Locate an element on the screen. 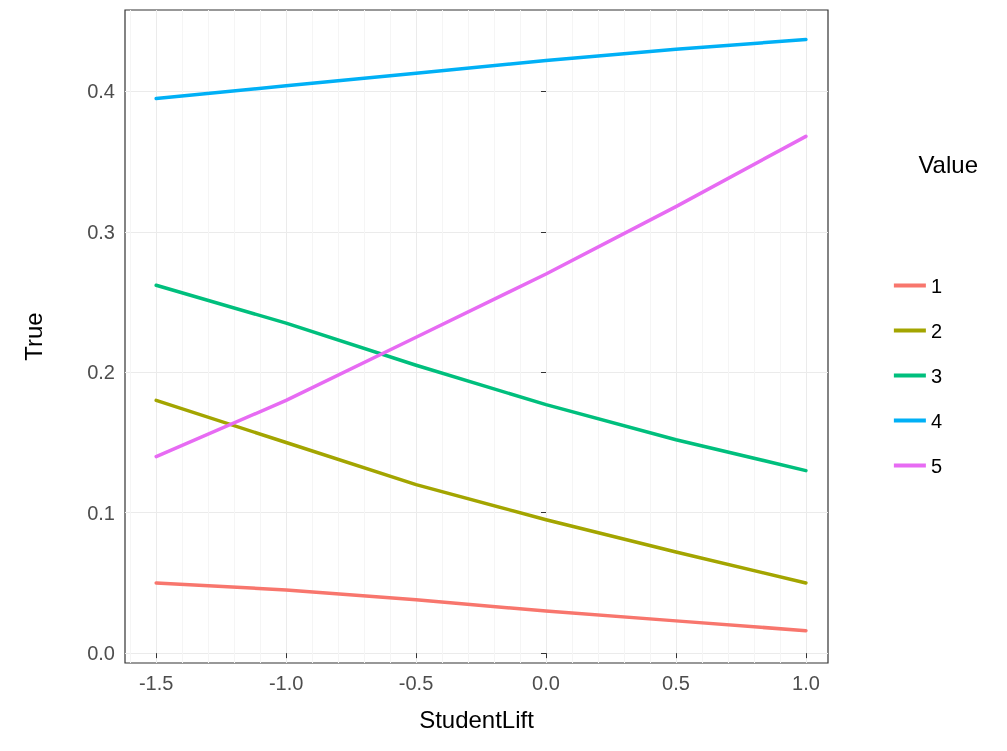  x-axis-title: StudentLift is located at coordinates (477, 719).